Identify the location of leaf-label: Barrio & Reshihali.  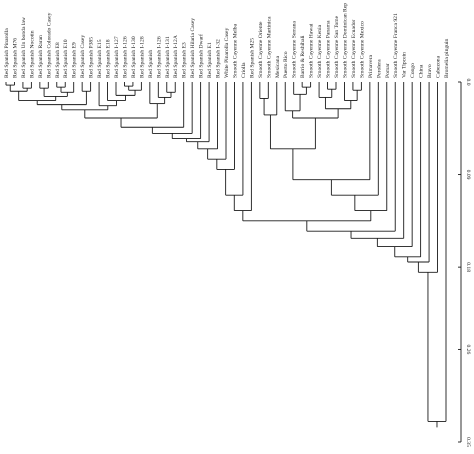
(303, 56).